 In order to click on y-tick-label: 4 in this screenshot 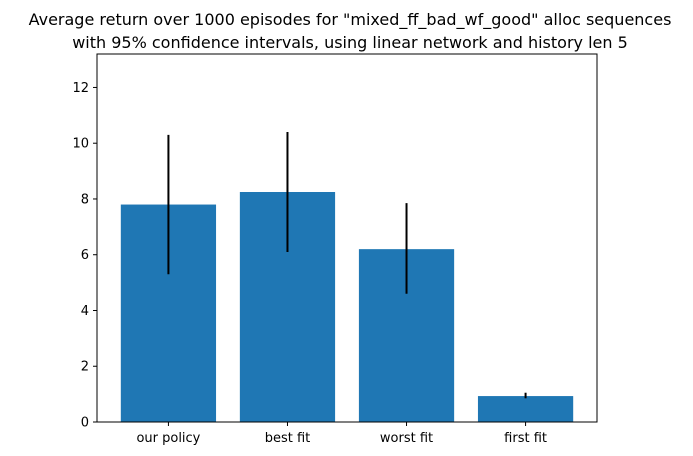, I will do `click(85, 311)`.